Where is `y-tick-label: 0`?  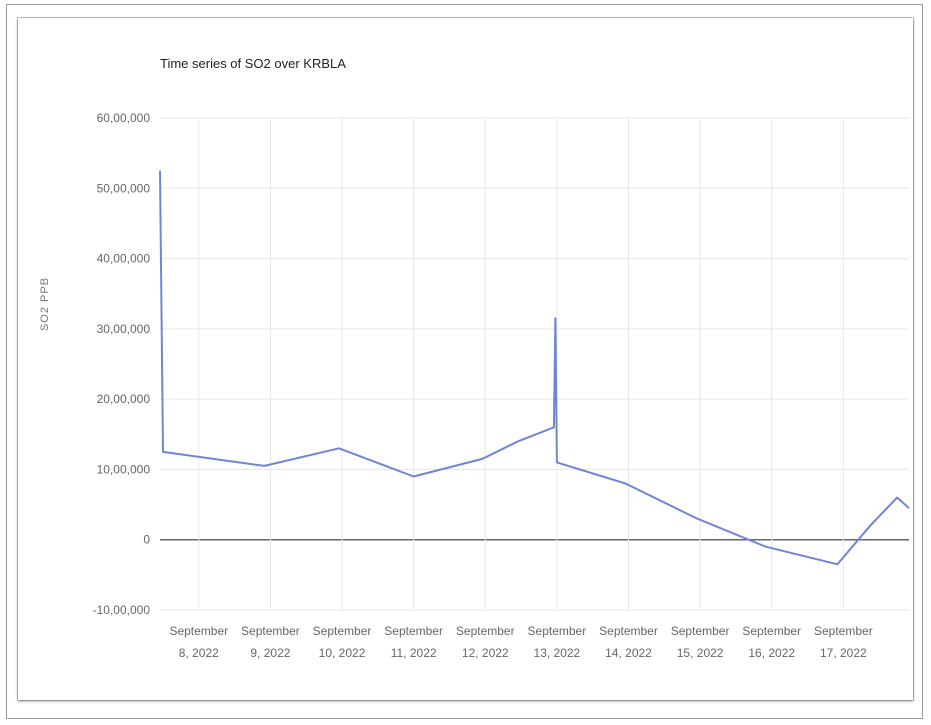 y-tick-label: 0 is located at coordinates (146, 540).